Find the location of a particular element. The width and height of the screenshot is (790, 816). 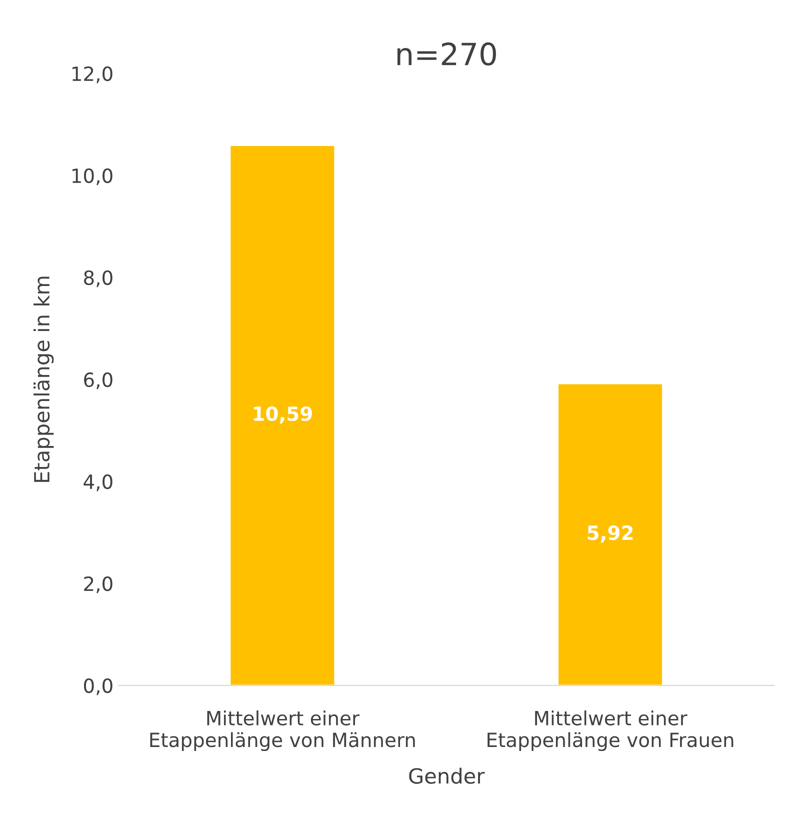

y-tick-label: 10,0 is located at coordinates (92, 177).